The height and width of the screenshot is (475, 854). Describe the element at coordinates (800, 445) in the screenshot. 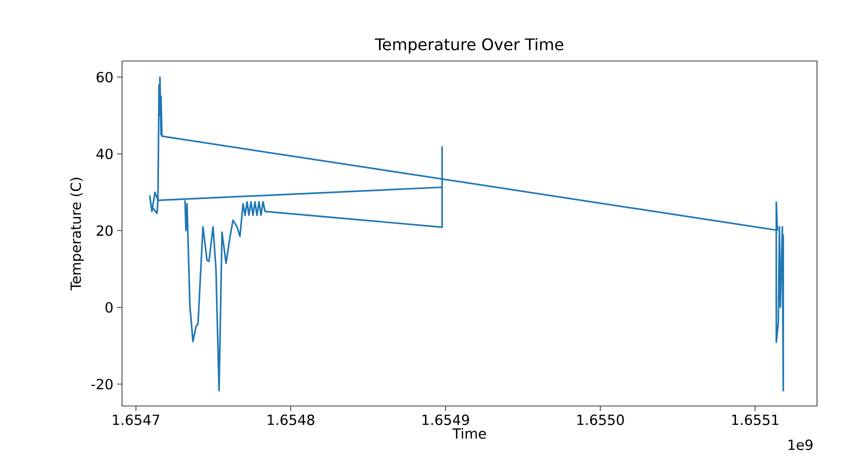

I see `text: 1e9` at that location.